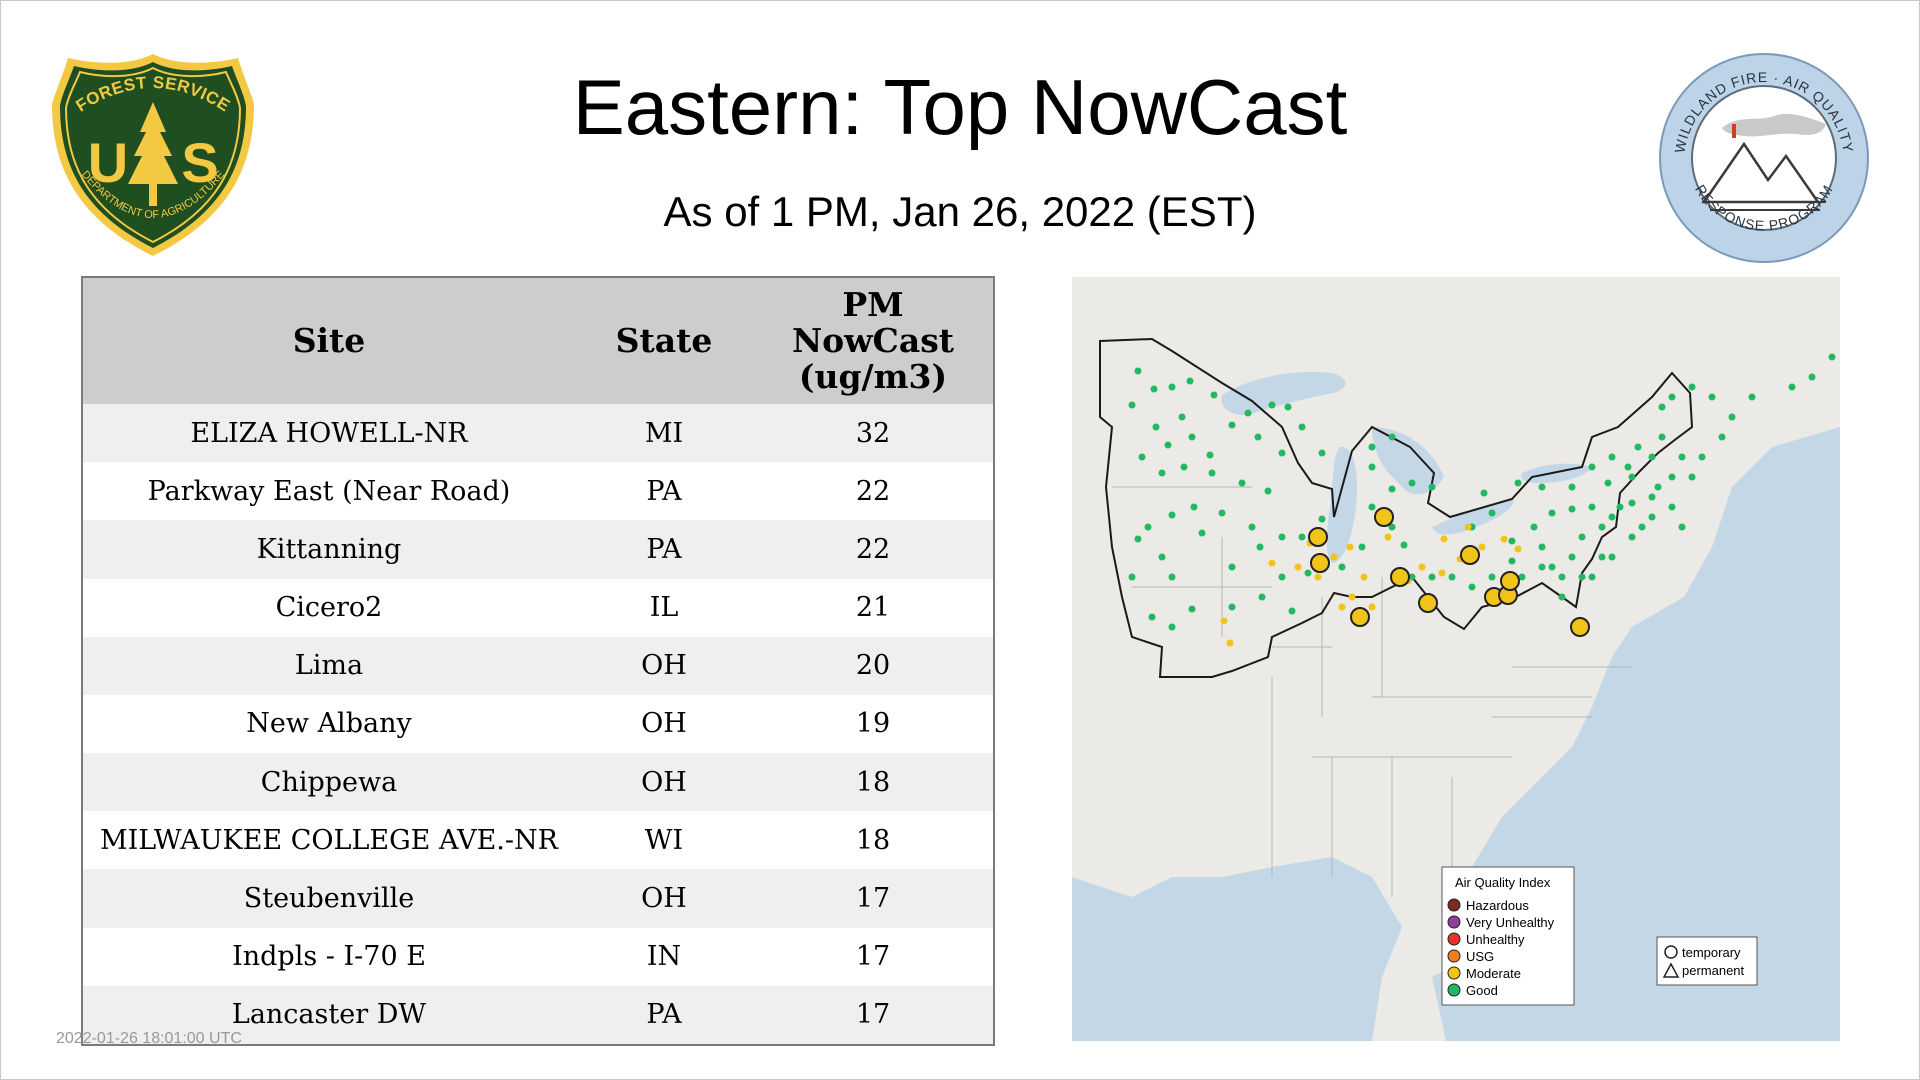 The image size is (1920, 1080). What do you see at coordinates (538, 956) in the screenshot?
I see `table-row: Indpls - I-70 E IN 17` at bounding box center [538, 956].